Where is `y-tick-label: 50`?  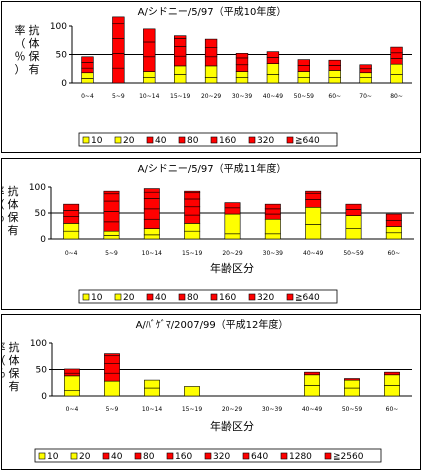 y-tick-label: 50 is located at coordinates (41, 214).